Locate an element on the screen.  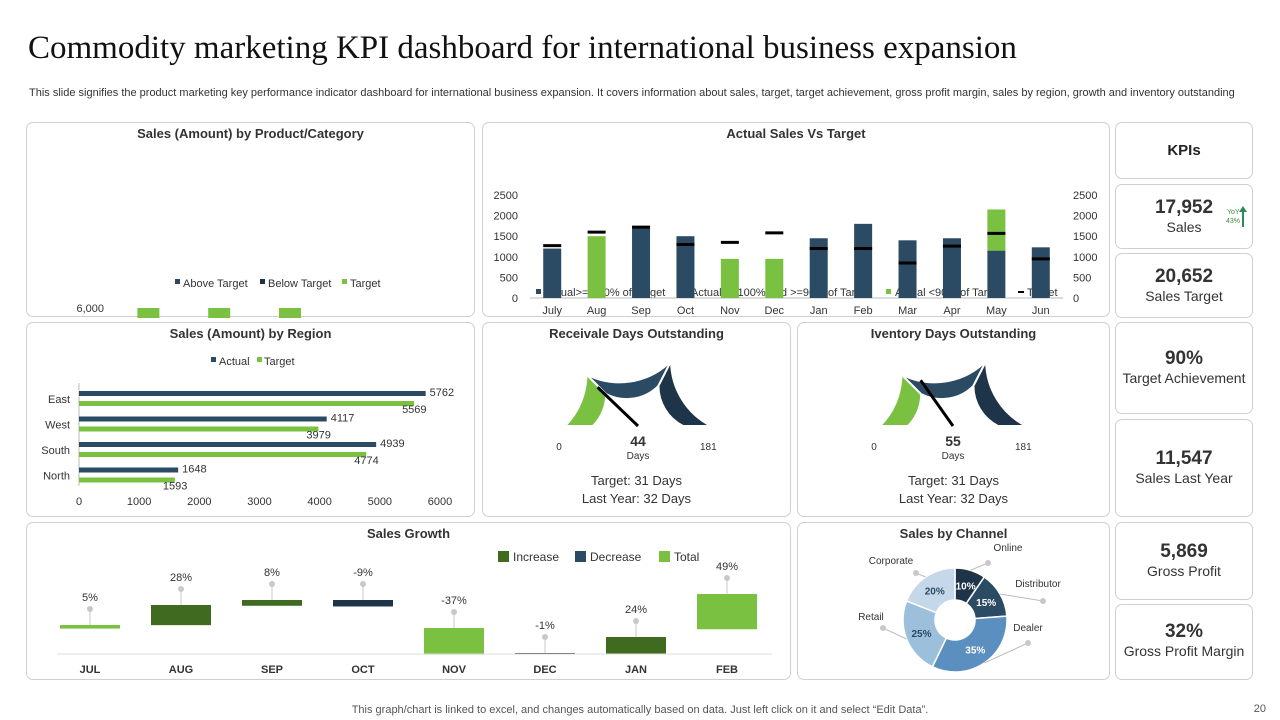
x-tick-label: NOV is located at coordinates (454, 670).